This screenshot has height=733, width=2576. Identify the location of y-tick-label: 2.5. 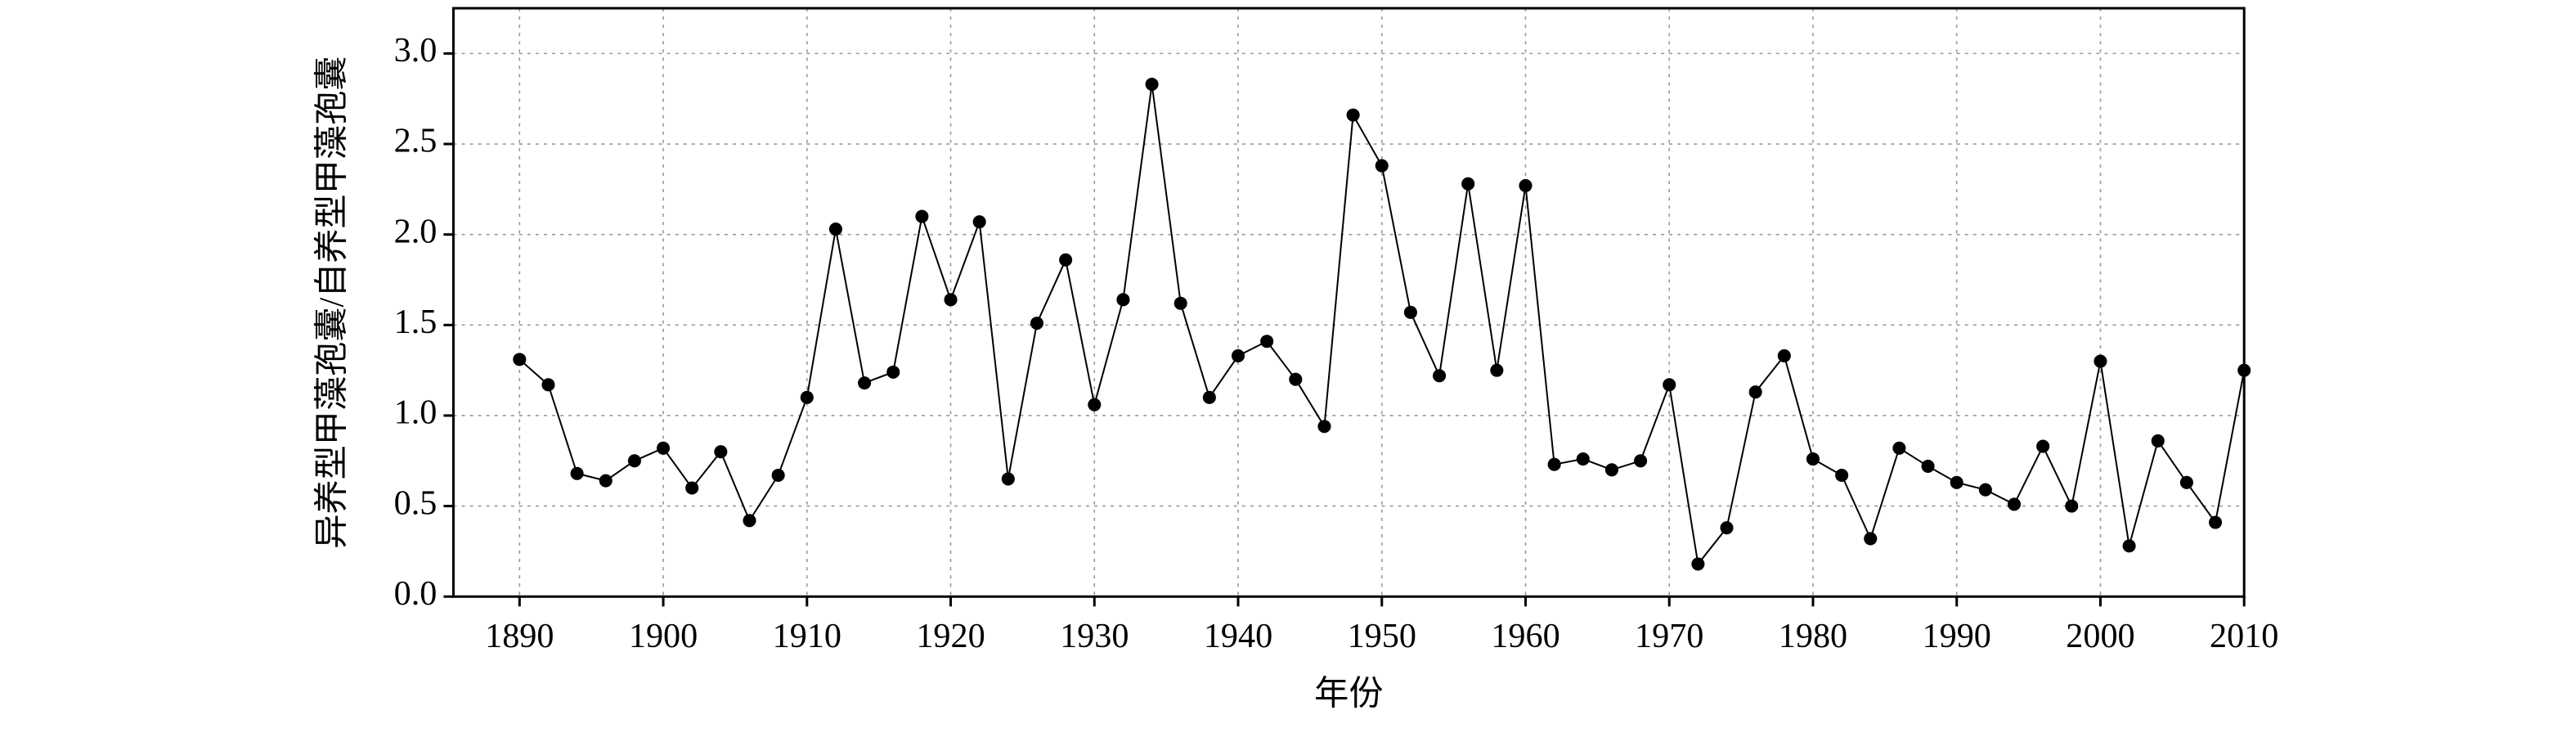
(416, 141).